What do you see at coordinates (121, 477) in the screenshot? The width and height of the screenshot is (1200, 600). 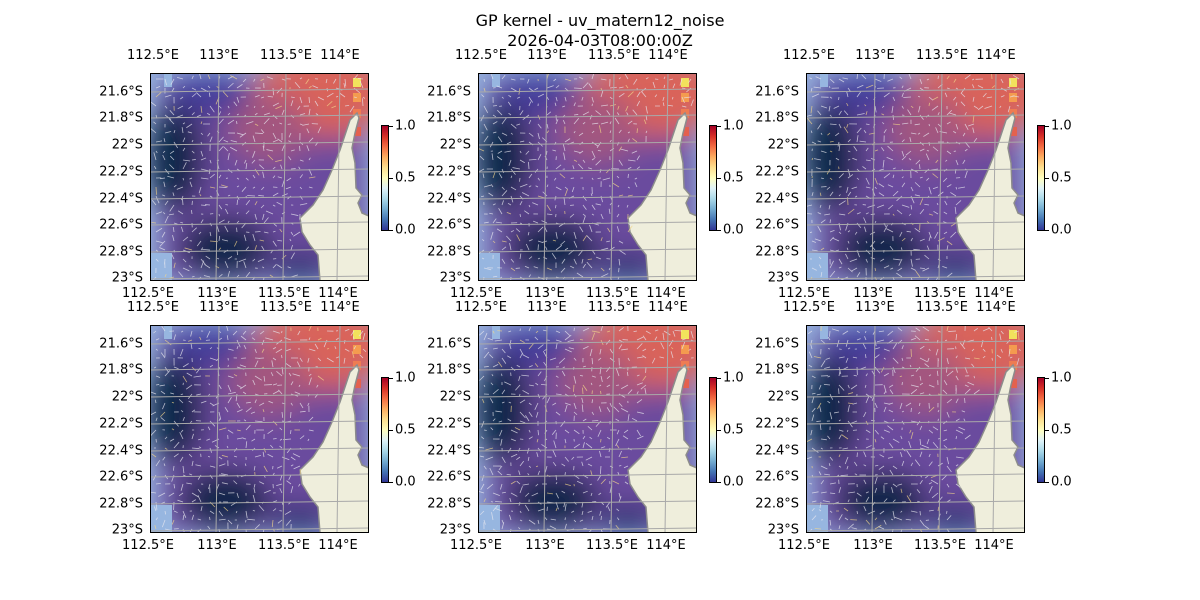 I see `lat-tick-label: 22.6°S` at bounding box center [121, 477].